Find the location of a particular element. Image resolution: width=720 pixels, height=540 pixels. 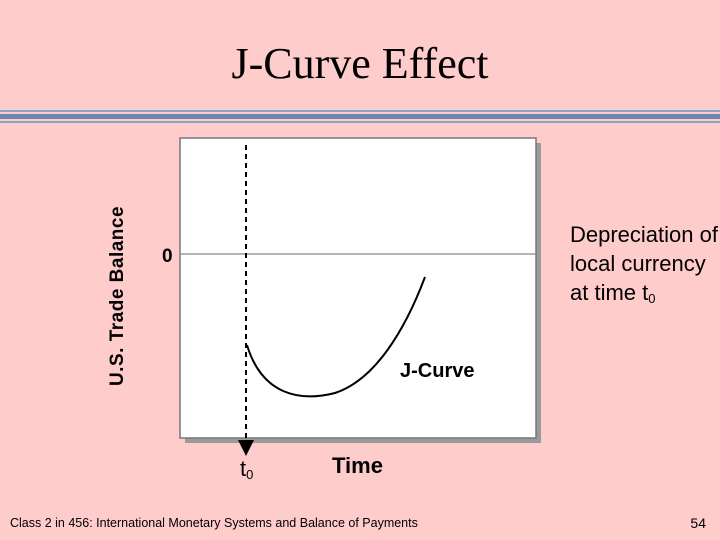

x-axis-label: Time is located at coordinates (357, 465).